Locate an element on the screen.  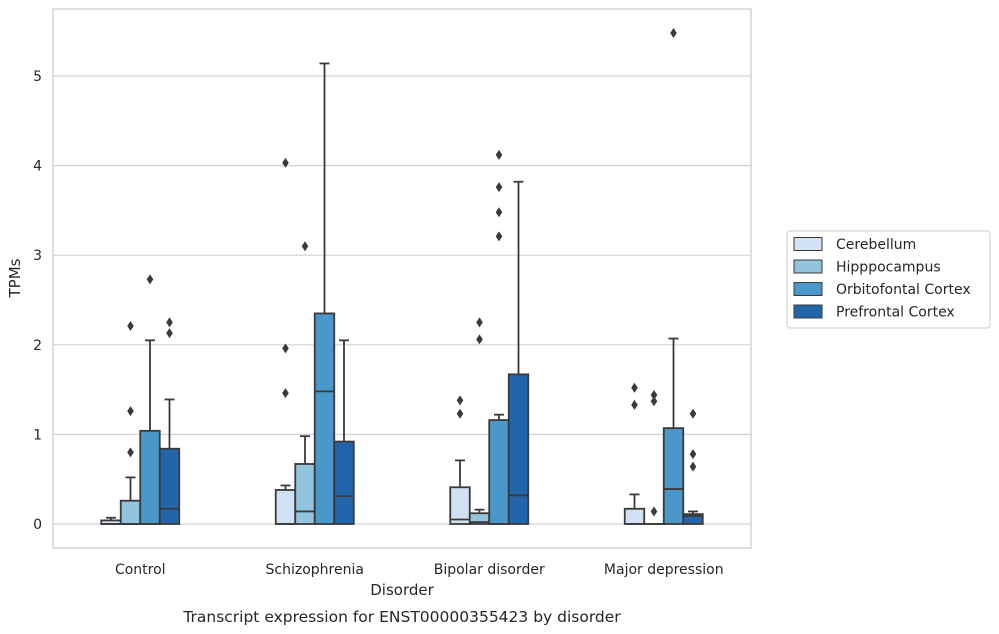
x-tick-label: Control is located at coordinates (140, 570).